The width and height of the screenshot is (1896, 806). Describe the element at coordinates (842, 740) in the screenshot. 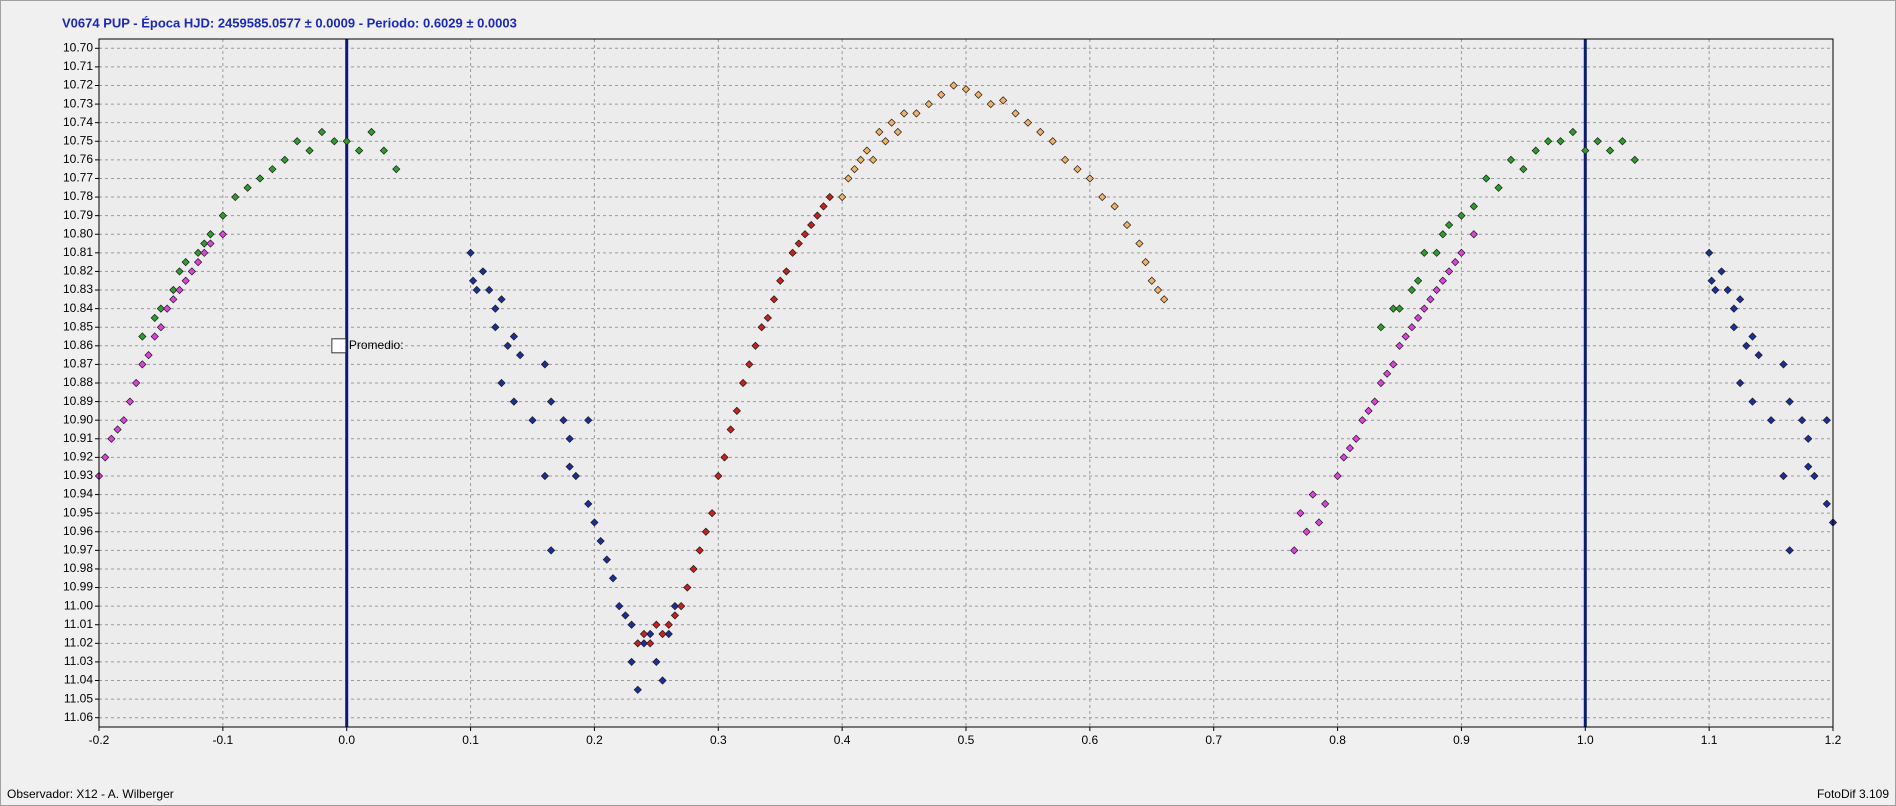

I see `x-tick-label: 0.4` at that location.